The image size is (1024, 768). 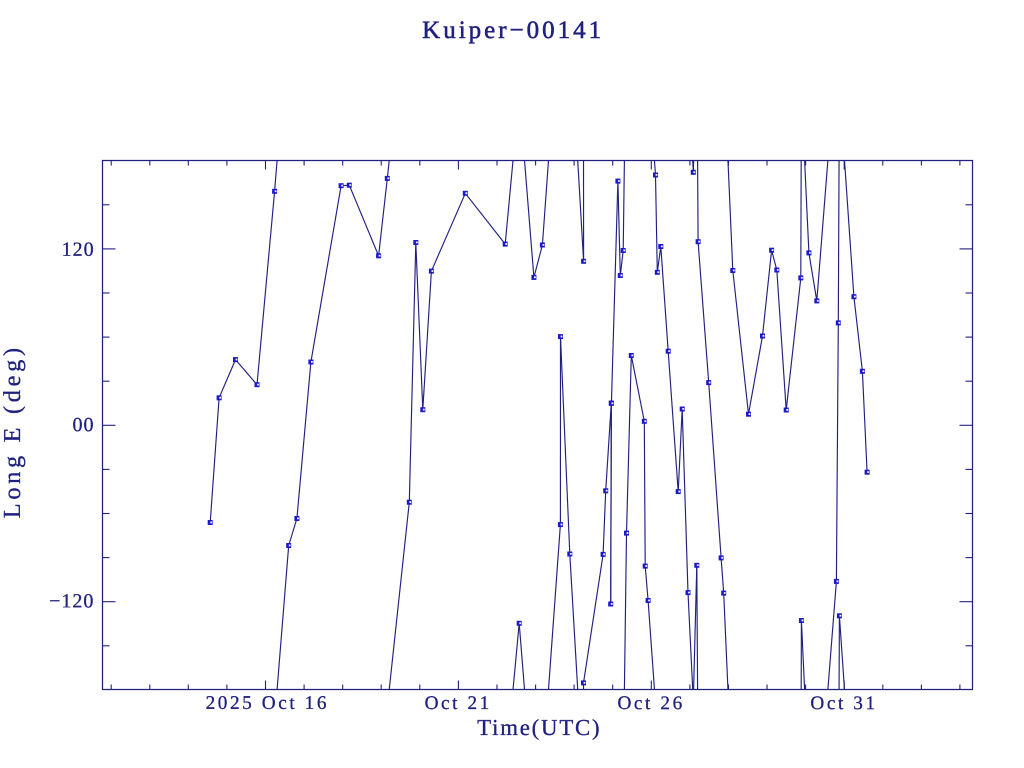 What do you see at coordinates (267, 703) in the screenshot?
I see `svg-text: 2025 Oct 16` at bounding box center [267, 703].